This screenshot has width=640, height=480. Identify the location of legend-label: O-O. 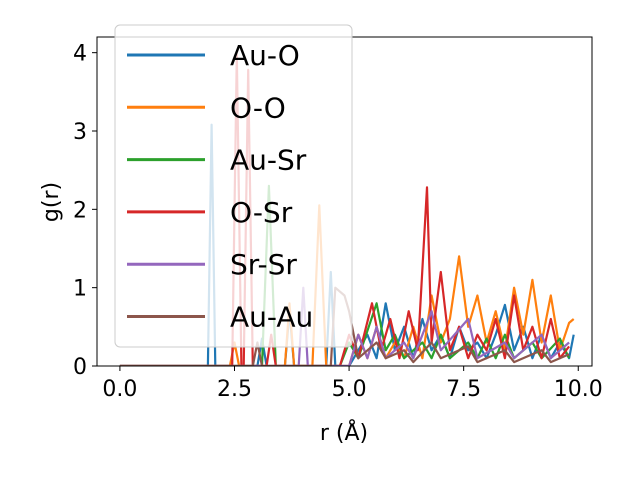
(258, 107).